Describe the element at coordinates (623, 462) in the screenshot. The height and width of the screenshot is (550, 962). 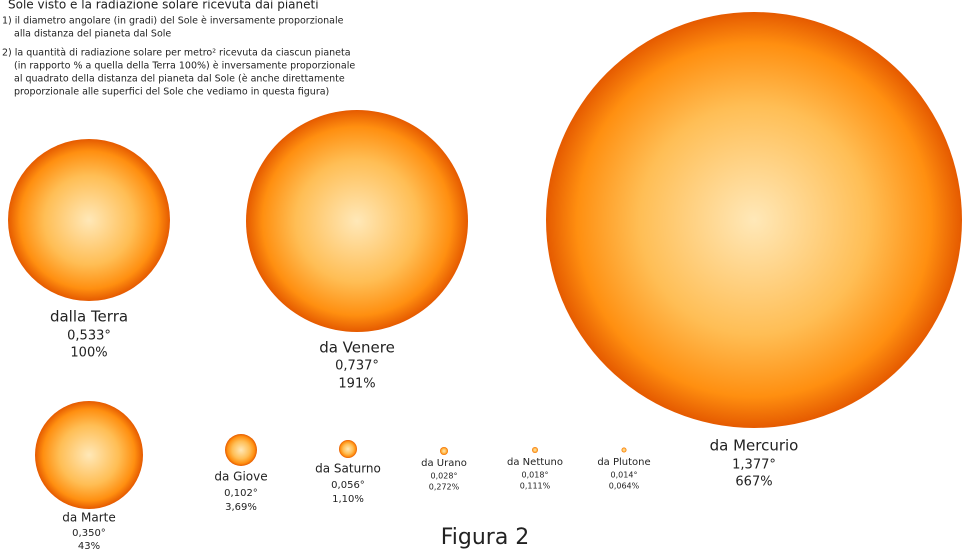
I see `sun-label: da Plutone` at that location.